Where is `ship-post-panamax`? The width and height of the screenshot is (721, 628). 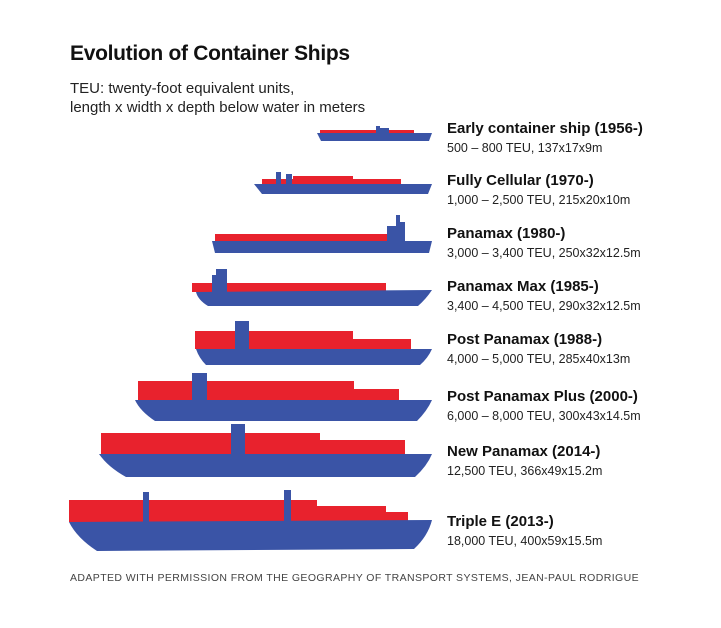
ship-post-panamax is located at coordinates (313, 343).